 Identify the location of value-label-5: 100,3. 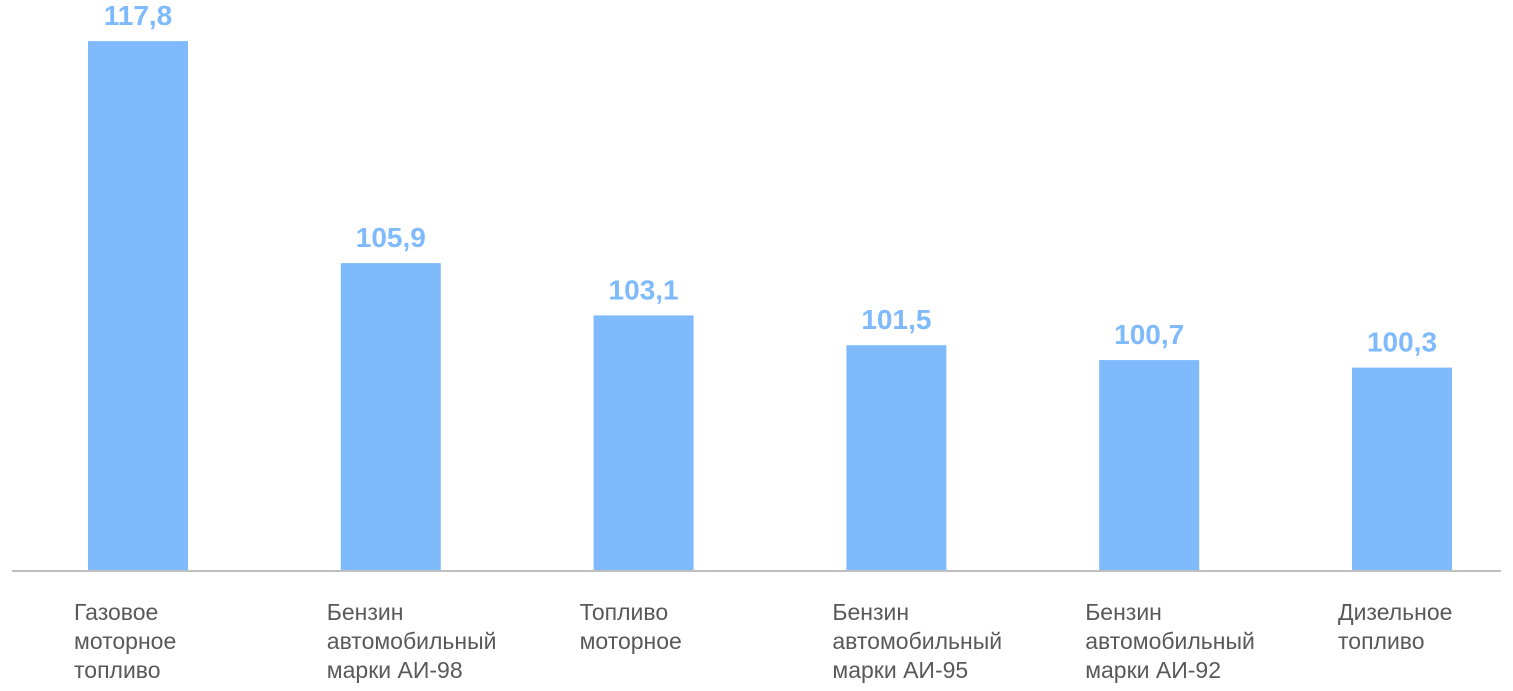
(1402, 342).